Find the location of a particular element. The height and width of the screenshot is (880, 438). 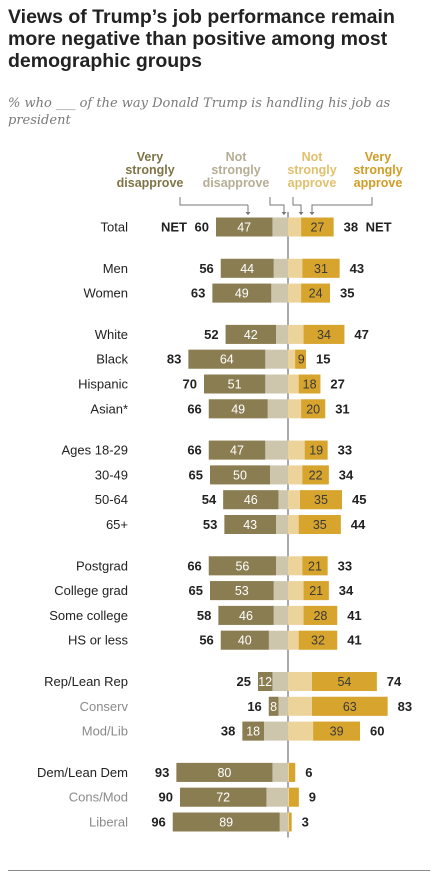

label-very-strongly-approve-ages-18-29: 19 is located at coordinates (316, 451).